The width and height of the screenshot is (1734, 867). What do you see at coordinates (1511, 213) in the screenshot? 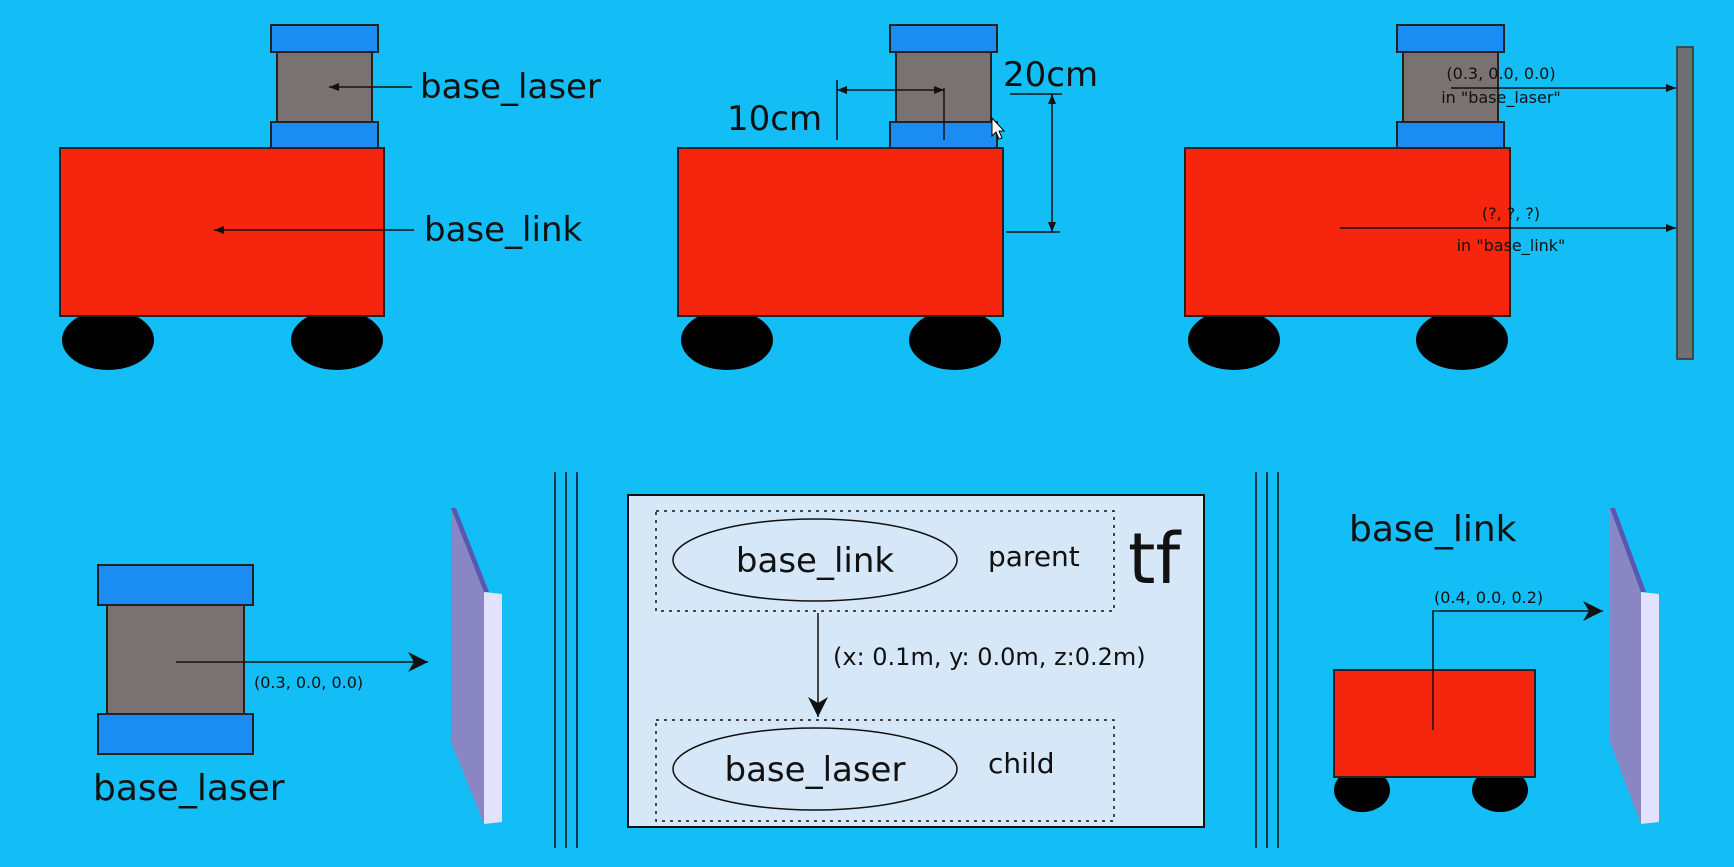
I see `link-coords-label: (?, ?, ?)` at bounding box center [1511, 213].